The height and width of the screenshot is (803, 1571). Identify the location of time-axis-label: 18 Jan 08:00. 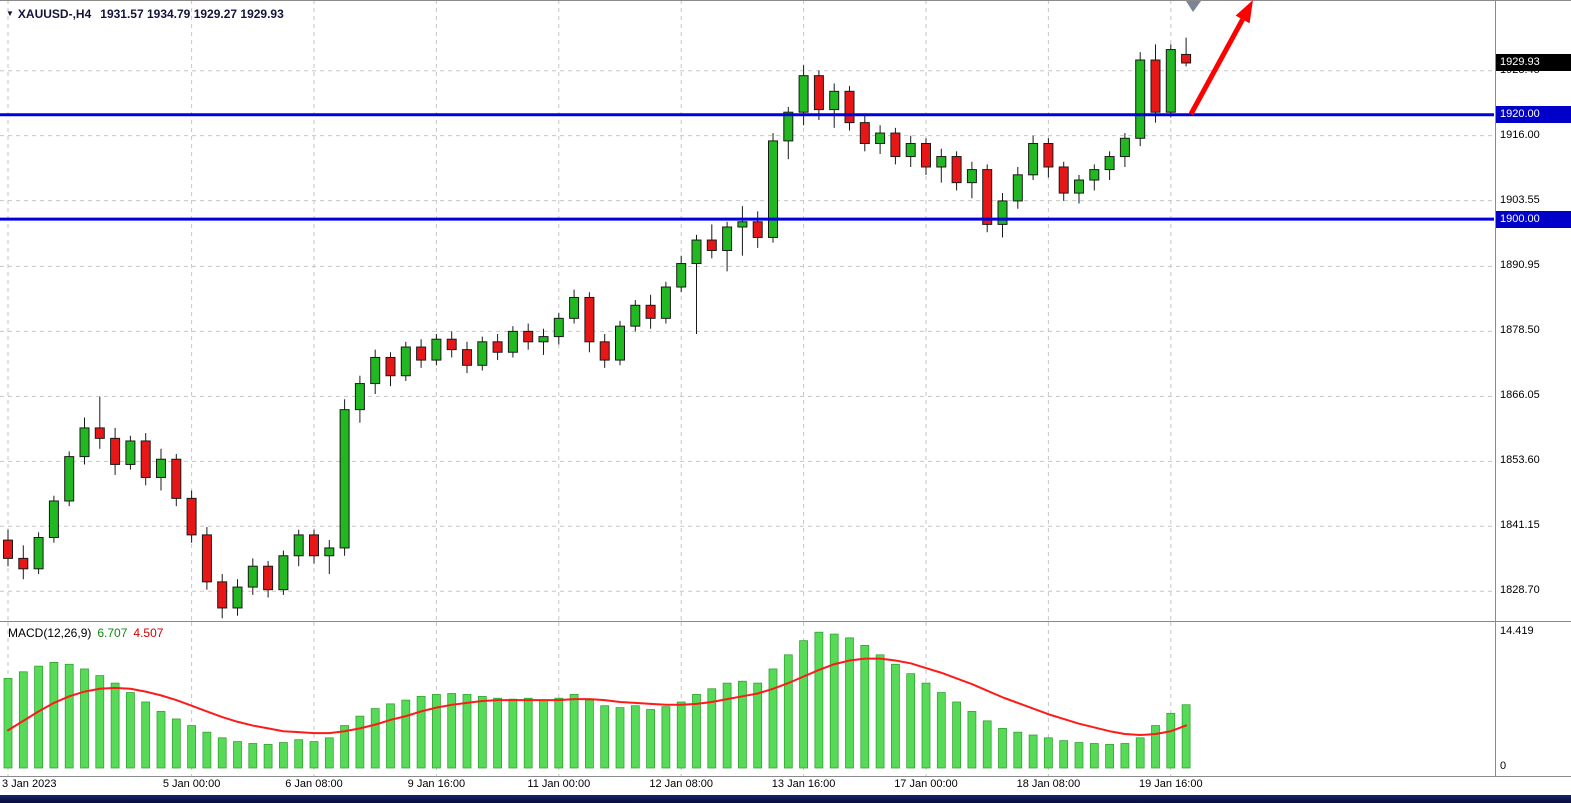
(1048, 784).